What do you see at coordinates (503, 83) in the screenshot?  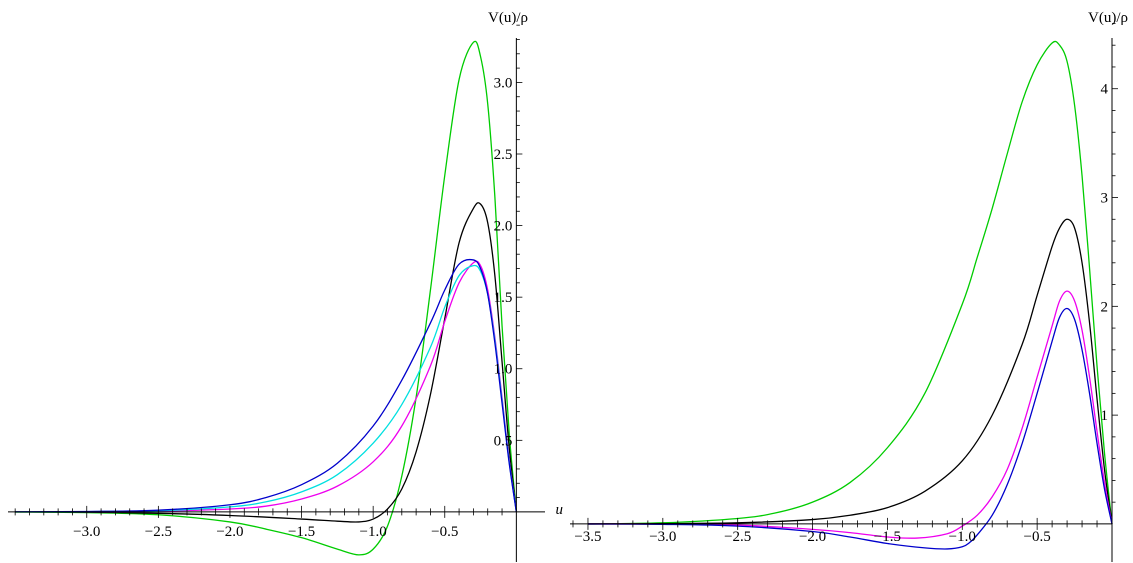 I see `left-plot-y-tick-label: 3.0` at bounding box center [503, 83].